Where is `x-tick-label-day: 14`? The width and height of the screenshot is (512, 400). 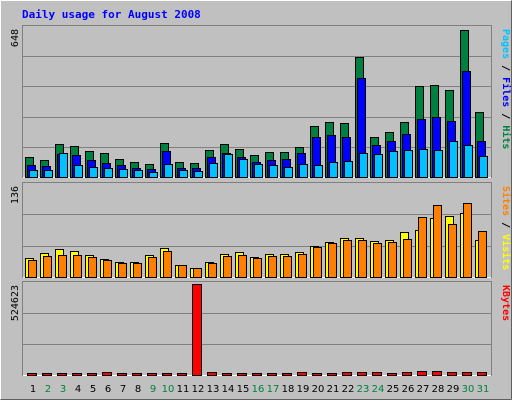
x-tick-label-day: 14 is located at coordinates (228, 389).